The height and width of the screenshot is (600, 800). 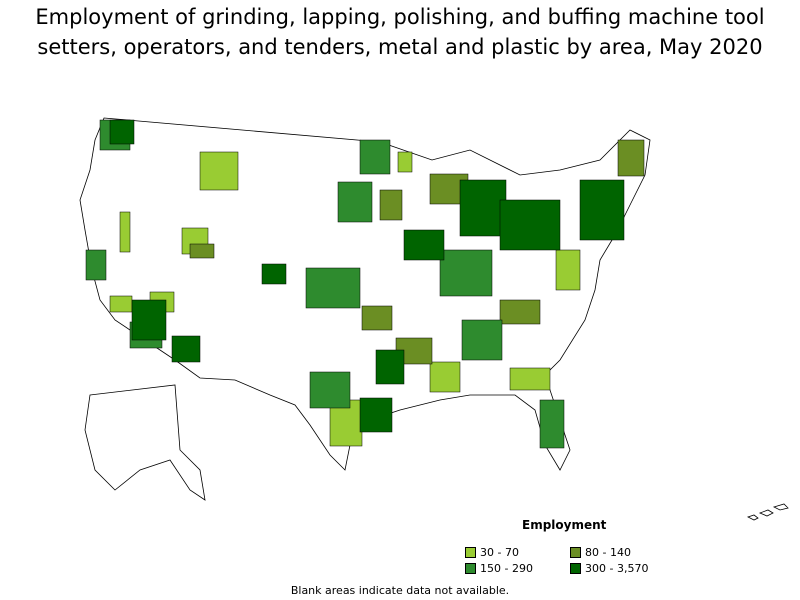 I want to click on legend-label: 30 - 70, so click(x=499, y=552).